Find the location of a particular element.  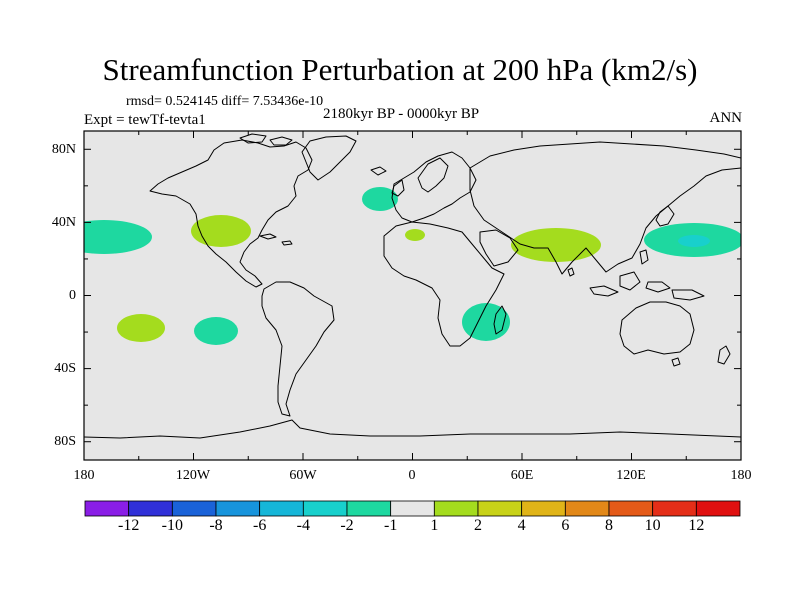

anomaly-southeast-pacific is located at coordinates (216, 331).